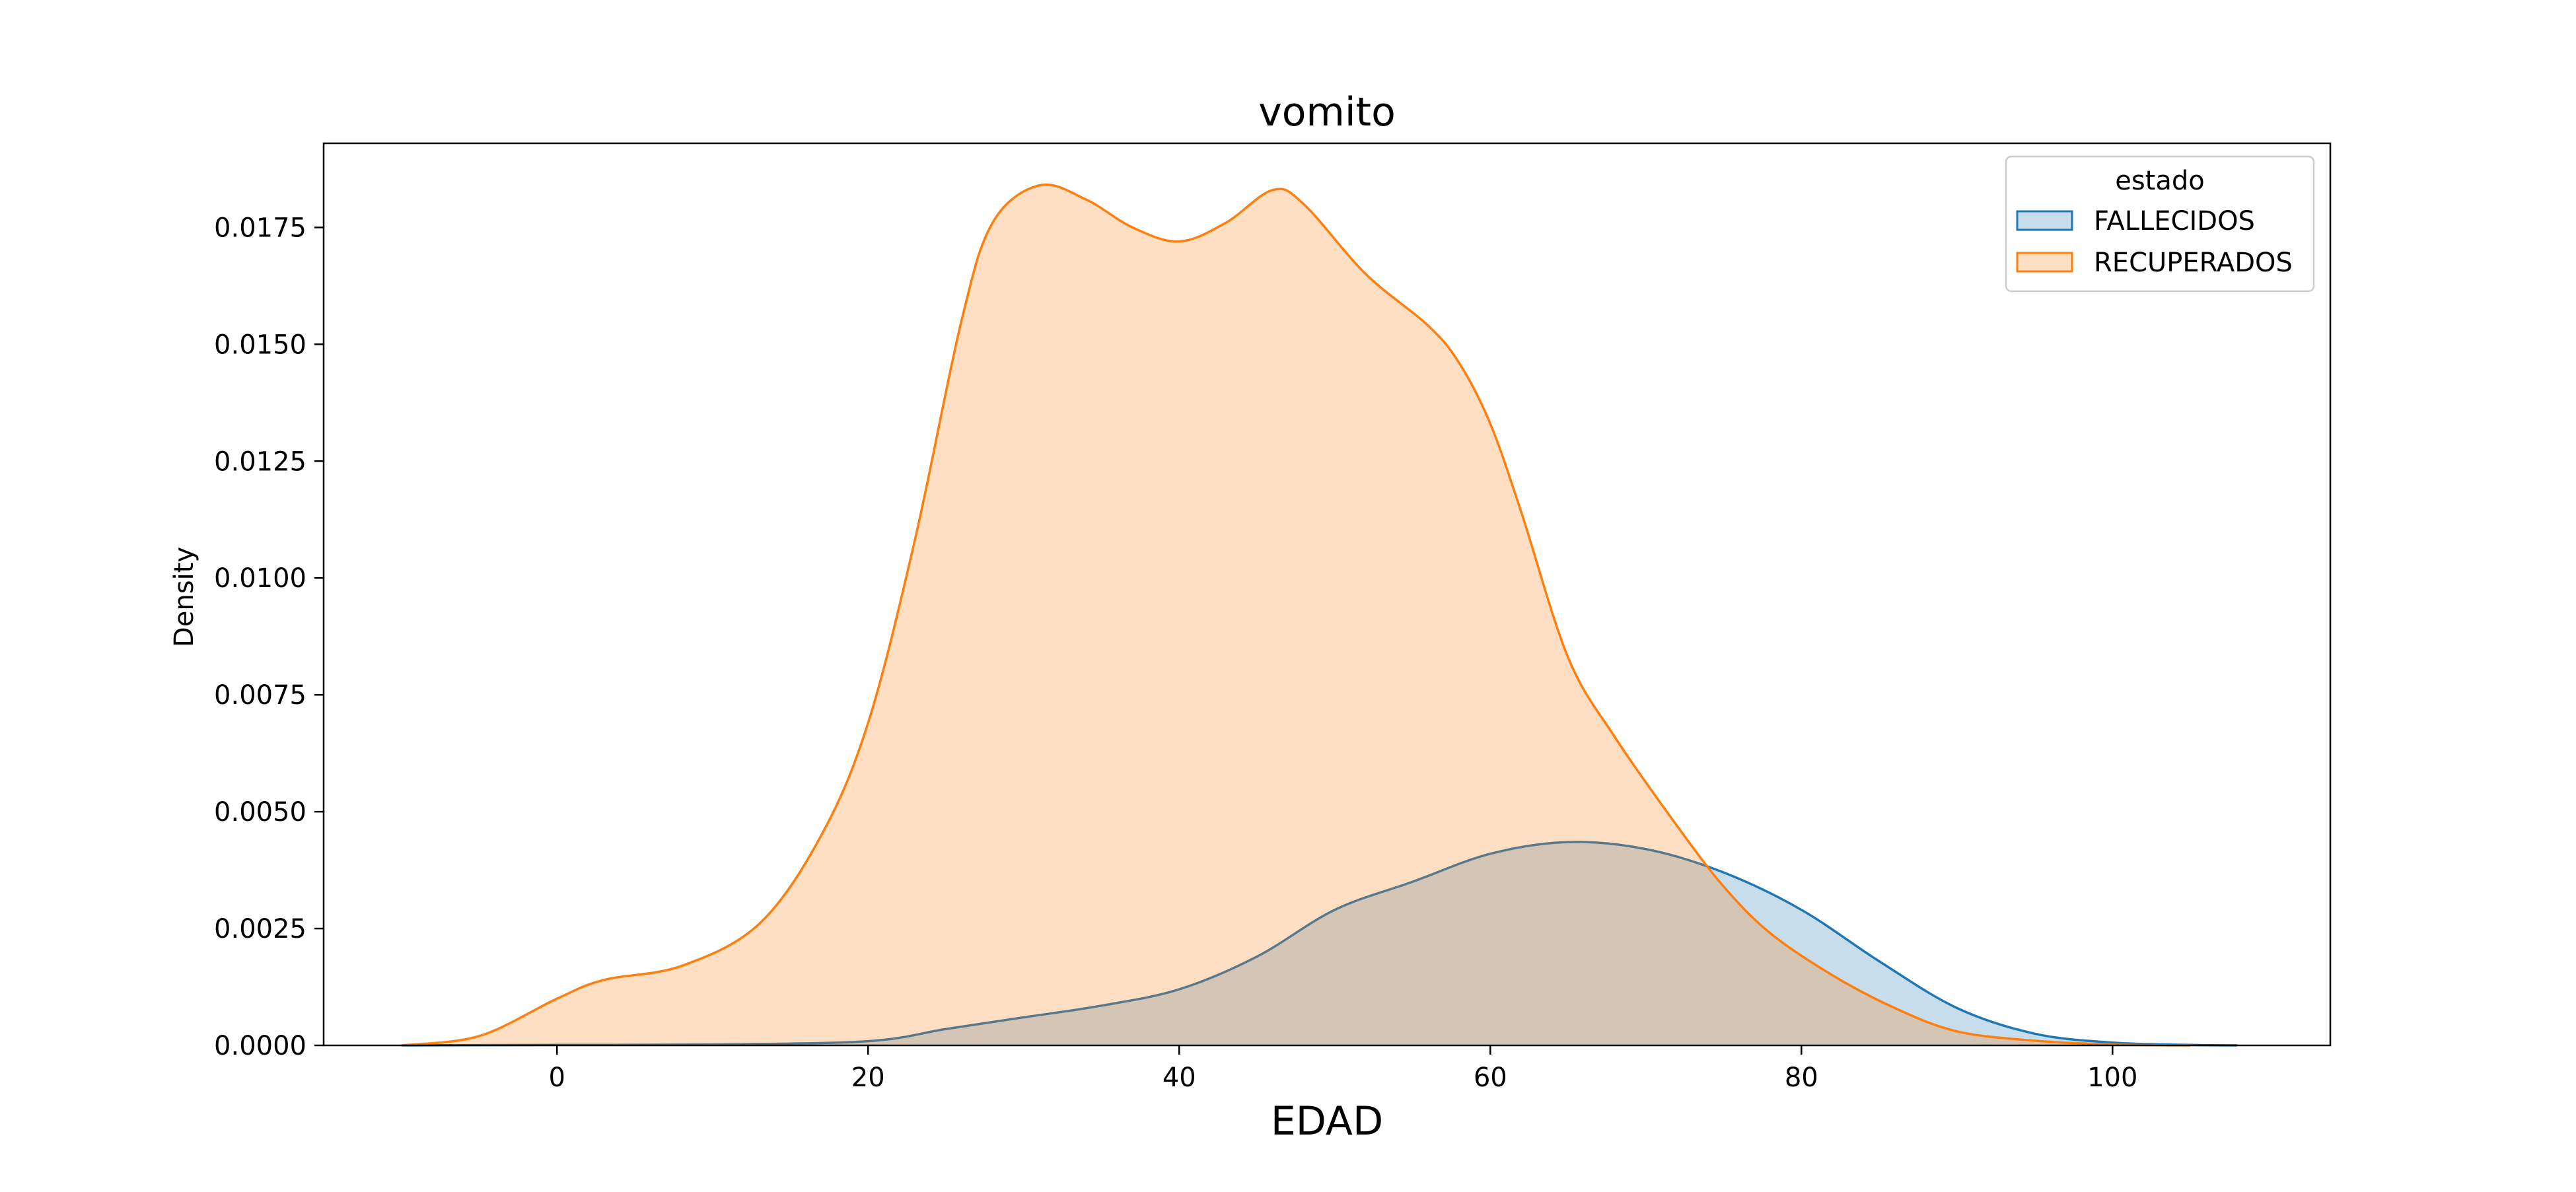 This screenshot has width=2576, height=1192. What do you see at coordinates (1180, 1078) in the screenshot?
I see `x-tick-label: 40` at bounding box center [1180, 1078].